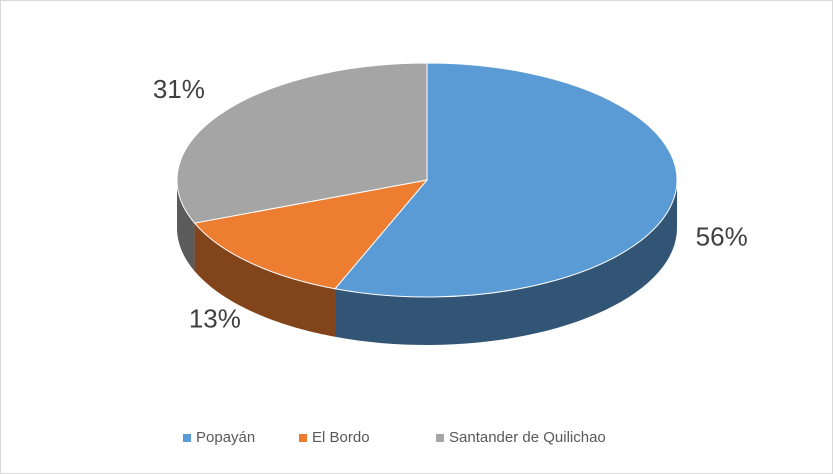 The image size is (833, 474). I want to click on legend-label: El Bordo, so click(341, 437).